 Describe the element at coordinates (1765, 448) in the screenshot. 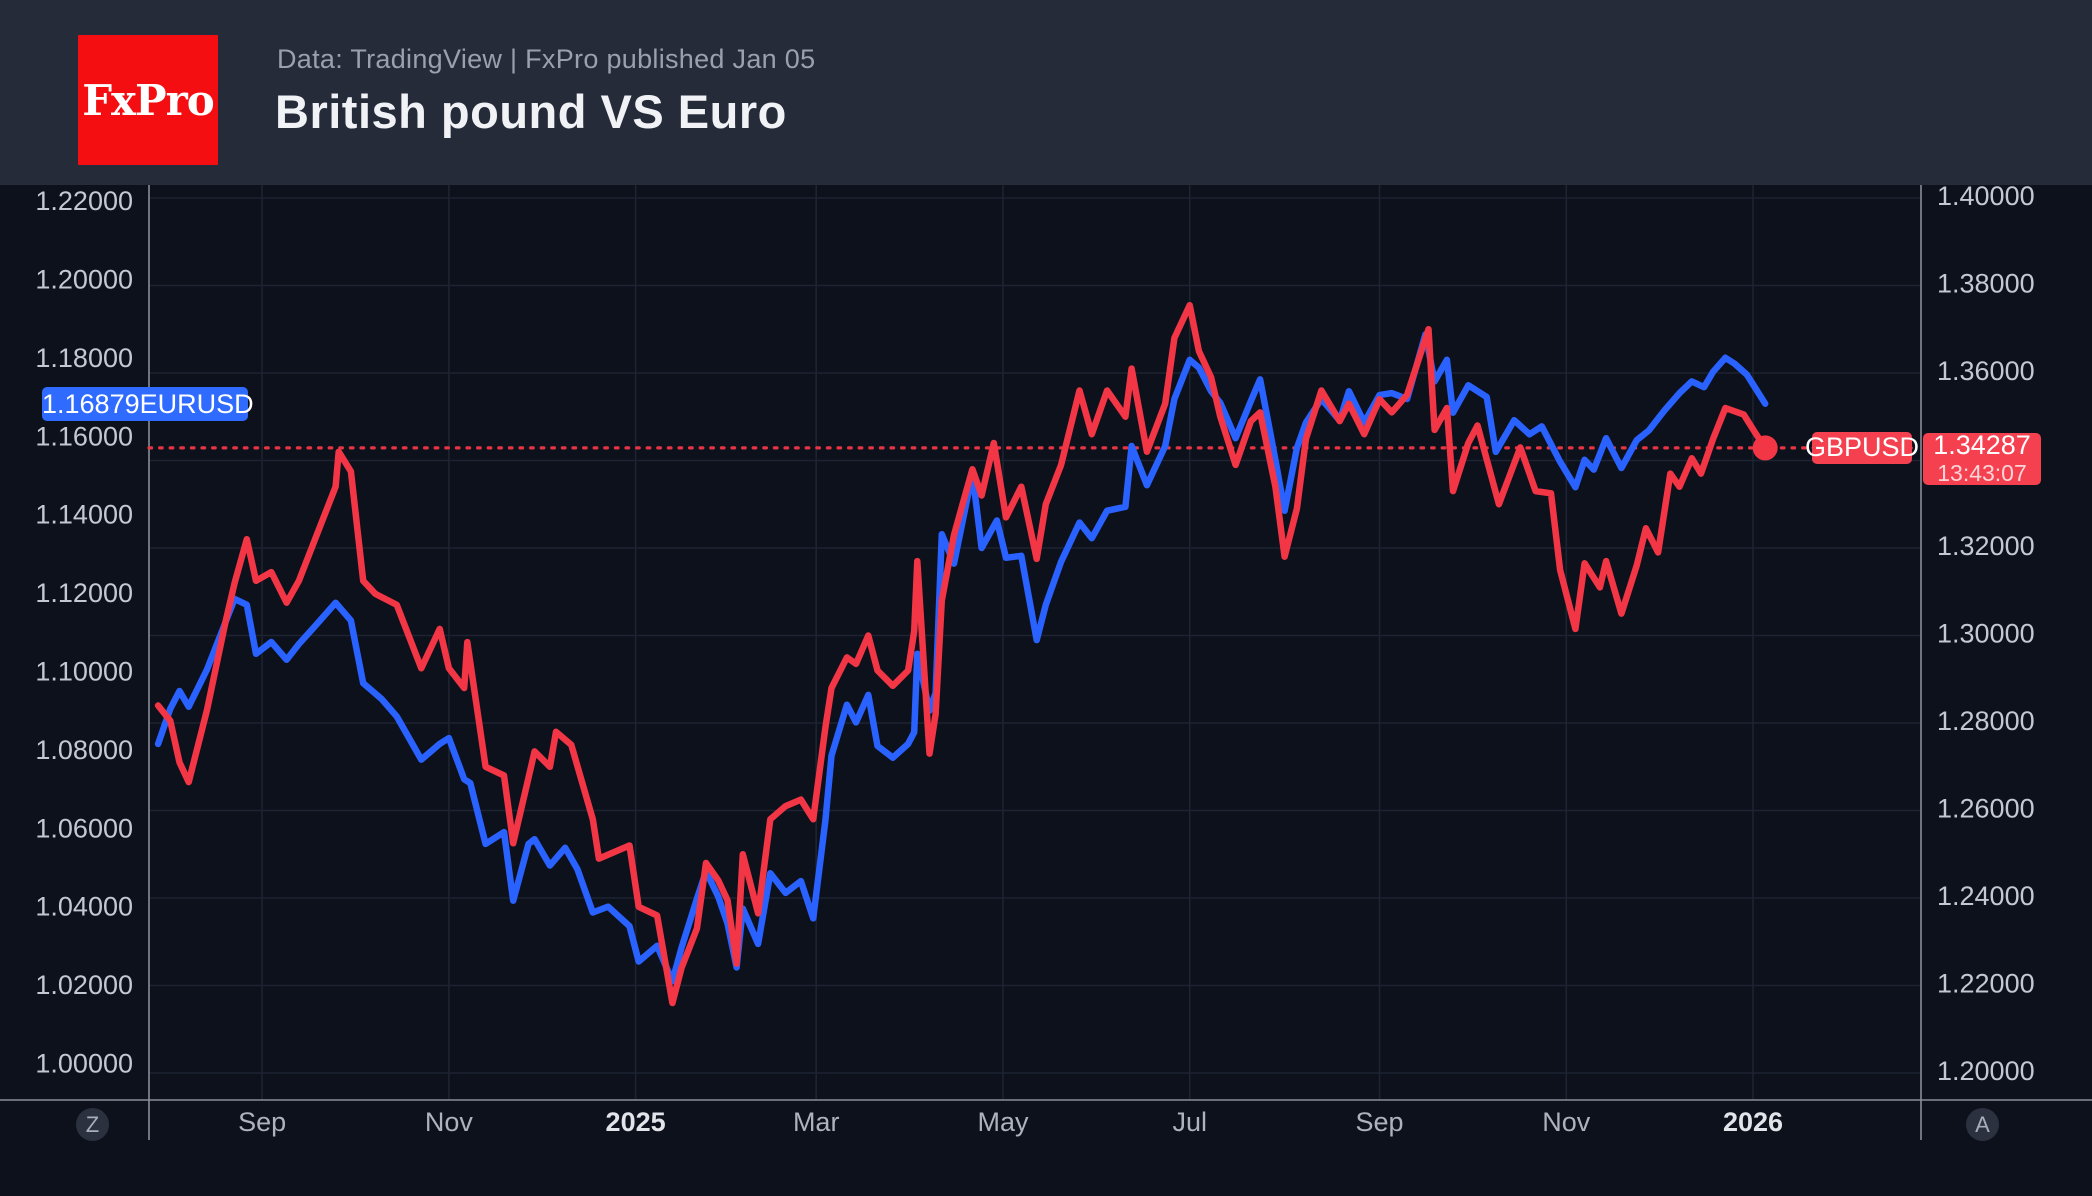

I see `last-price-dot` at that location.